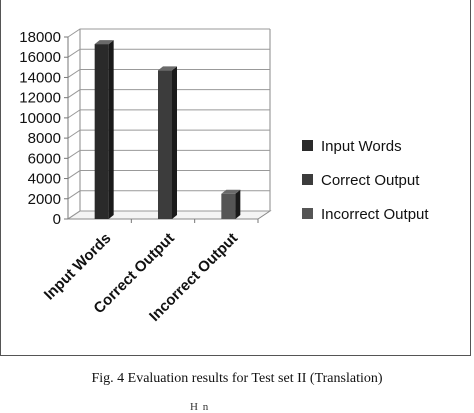 The width and height of the screenshot is (474, 413). I want to click on y-tick-label: 18000, so click(40, 37).